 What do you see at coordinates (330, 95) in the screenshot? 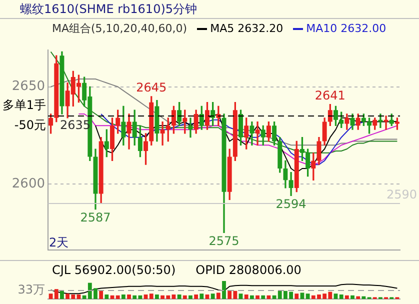
I see `annotation: 2641` at bounding box center [330, 95].